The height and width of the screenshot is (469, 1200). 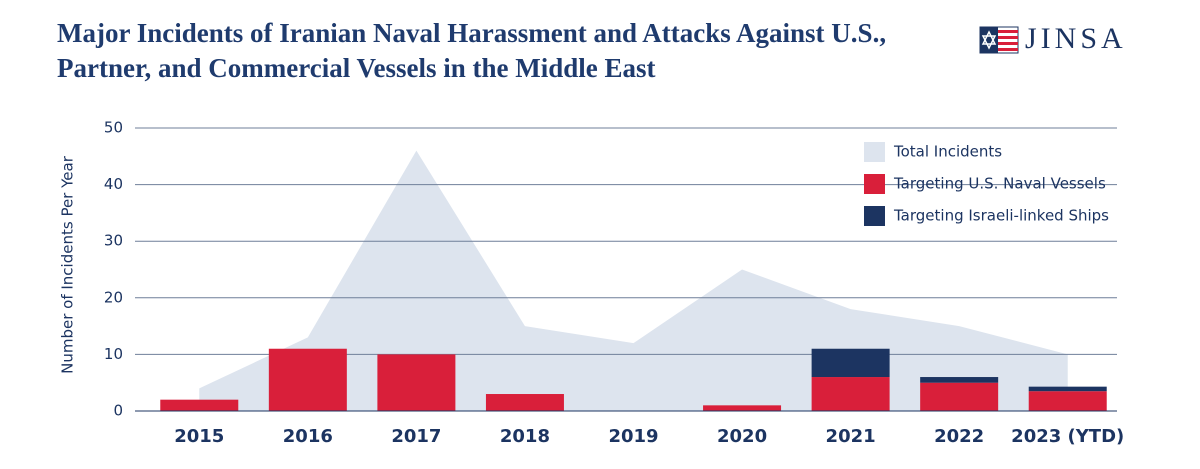 What do you see at coordinates (999, 184) in the screenshot?
I see `legend-label: Targeting U.S. Naval Vessels` at bounding box center [999, 184].